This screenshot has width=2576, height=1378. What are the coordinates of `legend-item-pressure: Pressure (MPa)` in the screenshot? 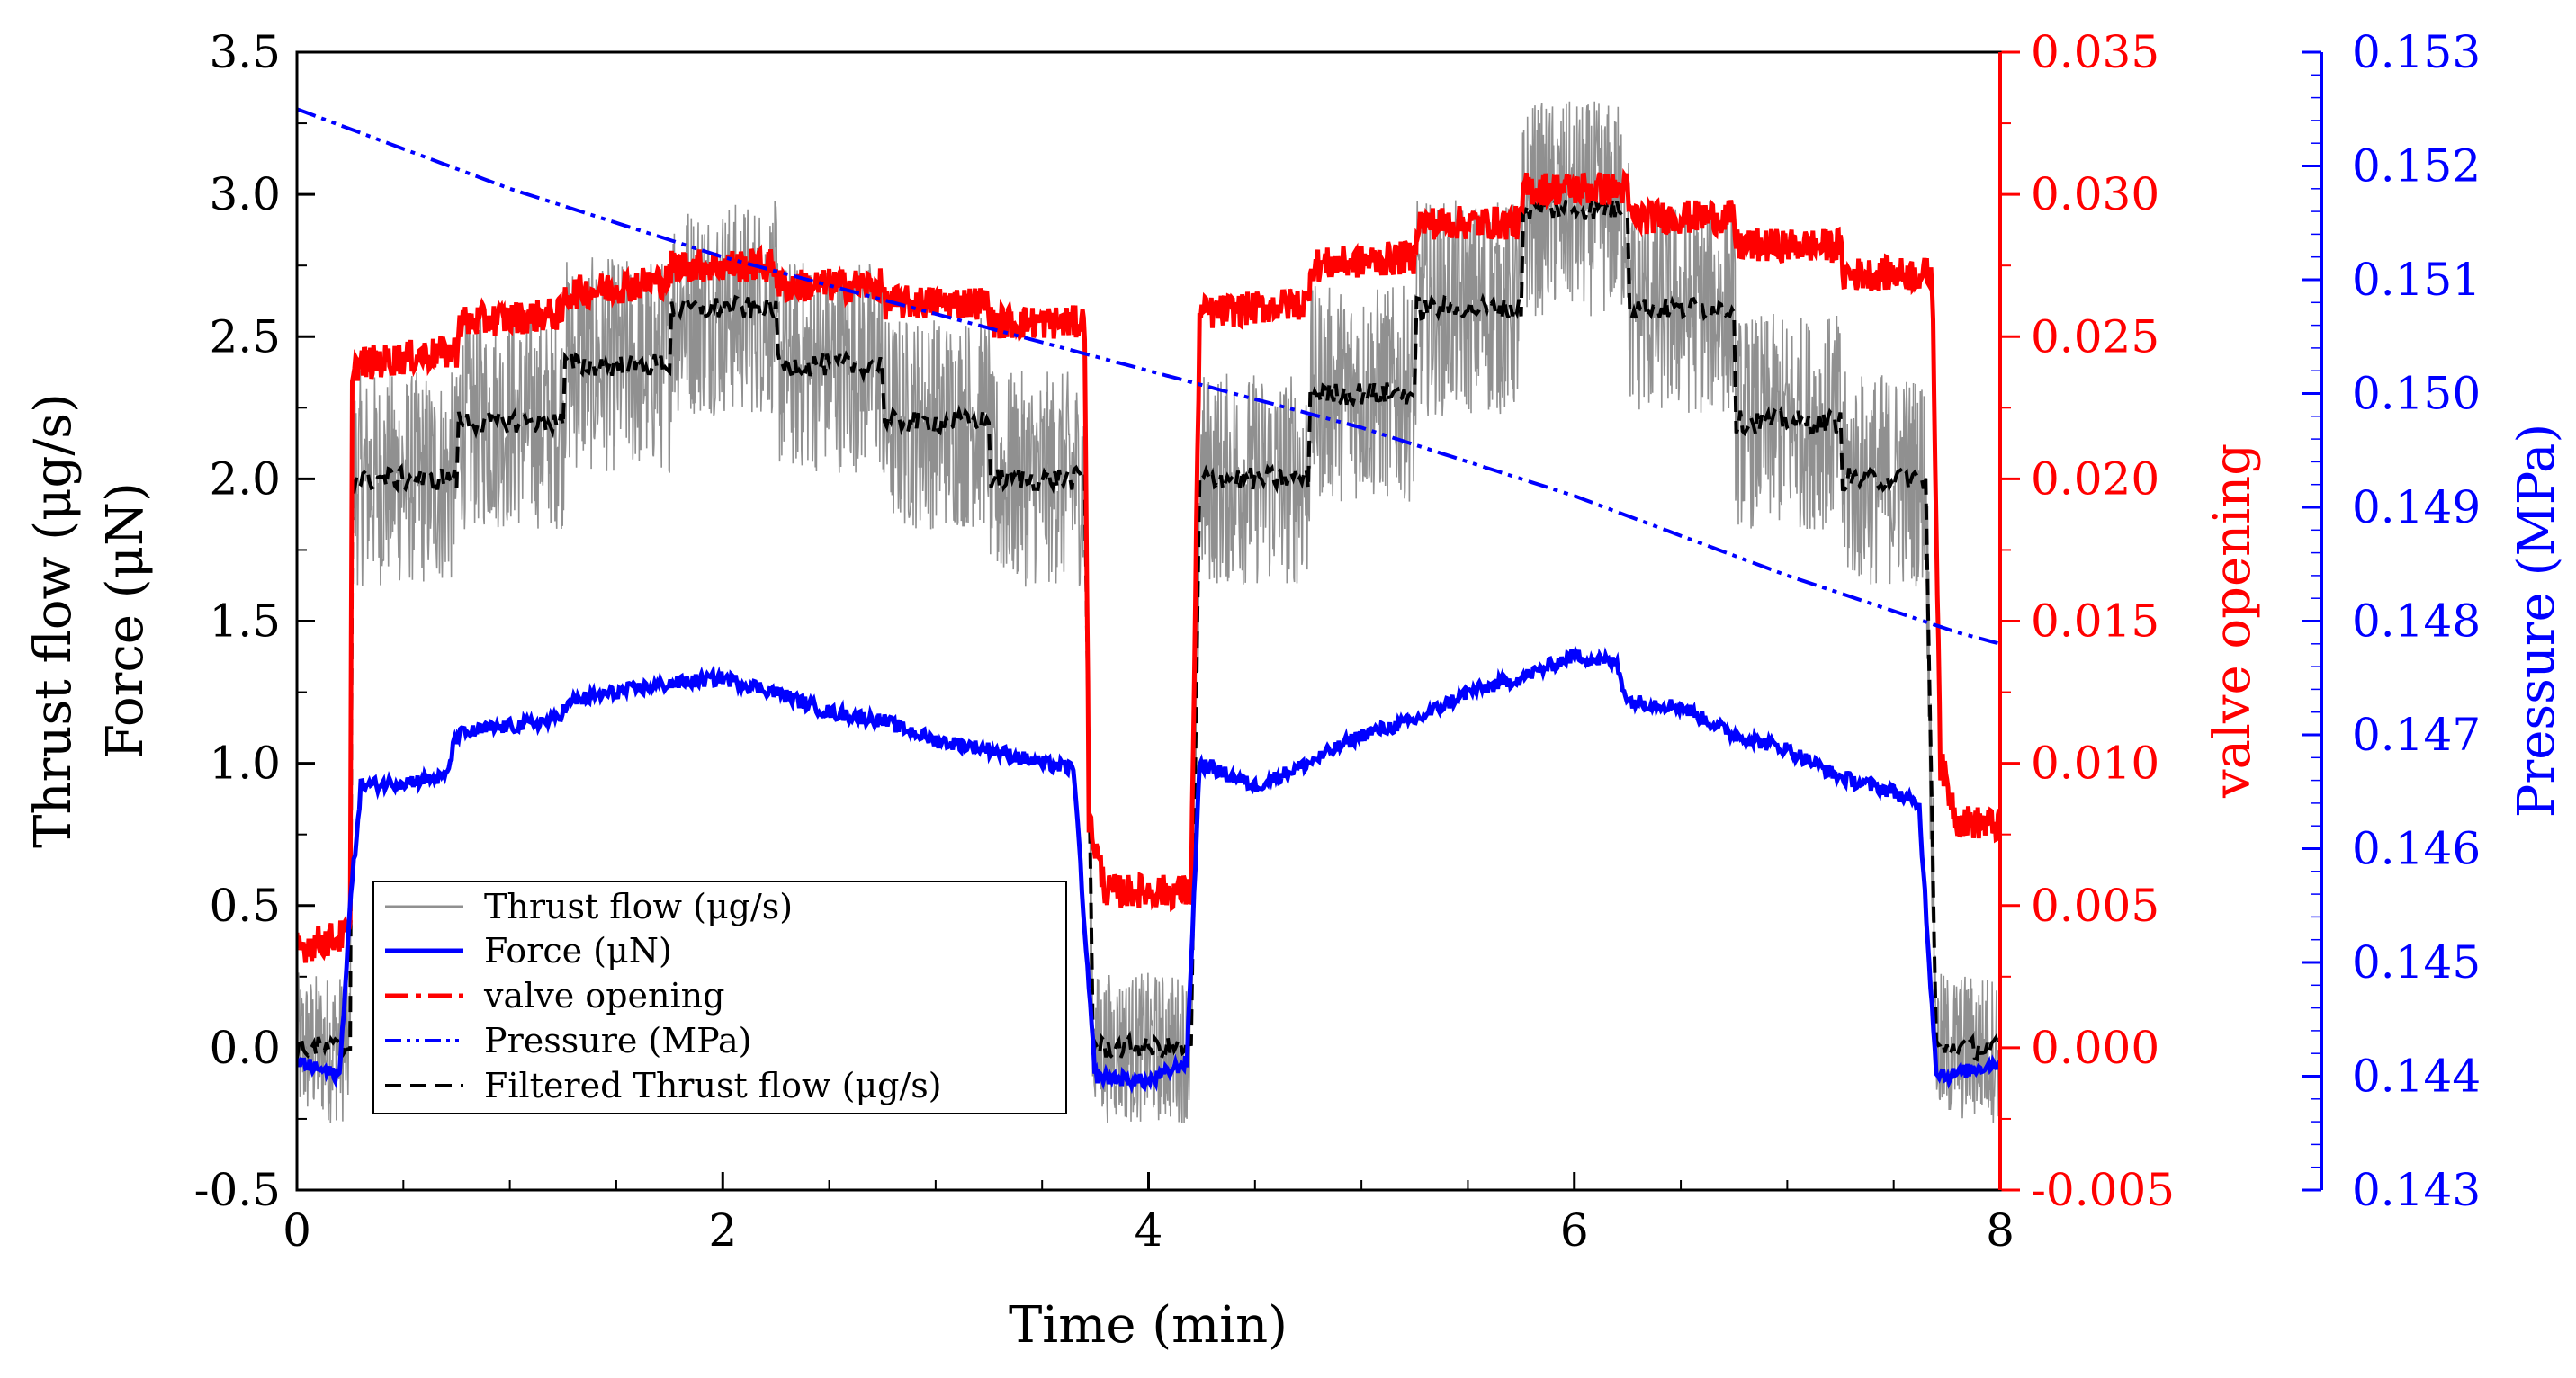 It's located at (569, 1040).